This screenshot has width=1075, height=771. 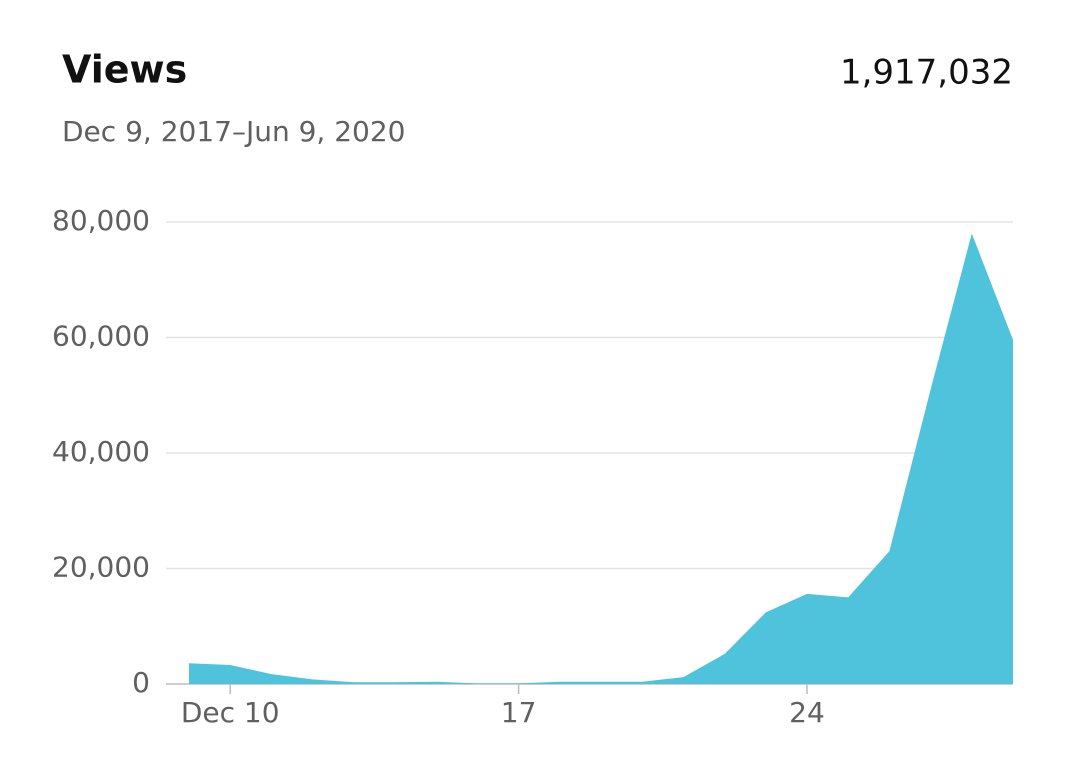 I want to click on chart-title: Views, so click(x=124, y=70).